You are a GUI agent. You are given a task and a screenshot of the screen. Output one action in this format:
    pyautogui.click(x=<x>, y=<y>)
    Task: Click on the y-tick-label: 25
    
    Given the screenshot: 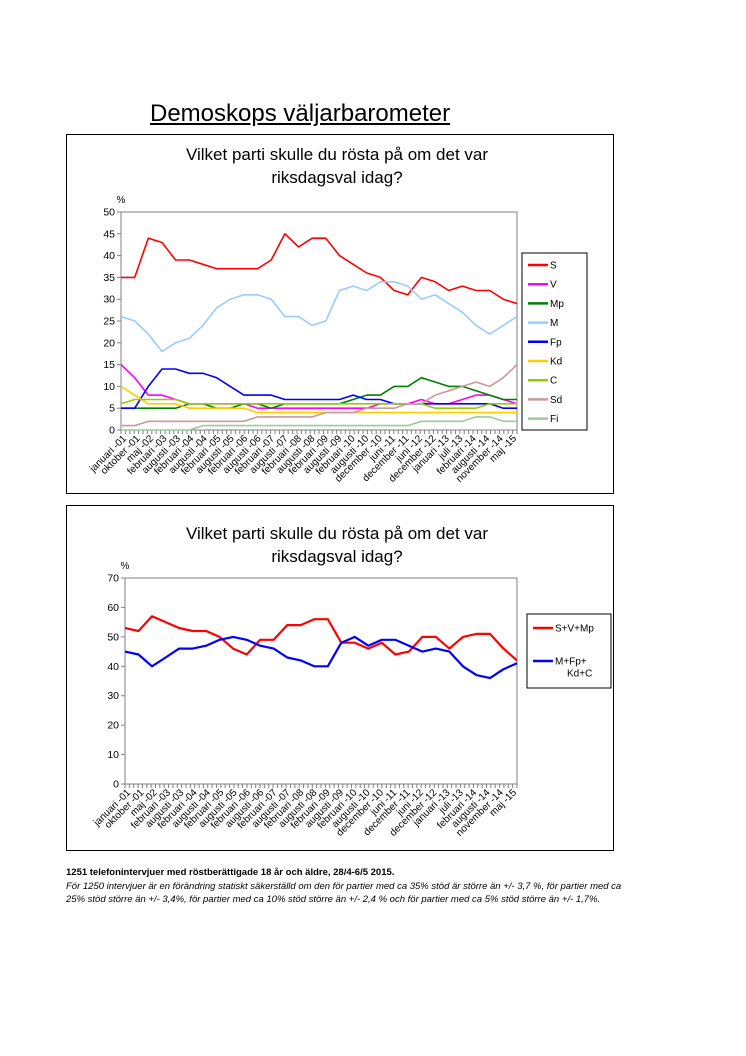 What is the action you would take?
    pyautogui.click(x=109, y=322)
    